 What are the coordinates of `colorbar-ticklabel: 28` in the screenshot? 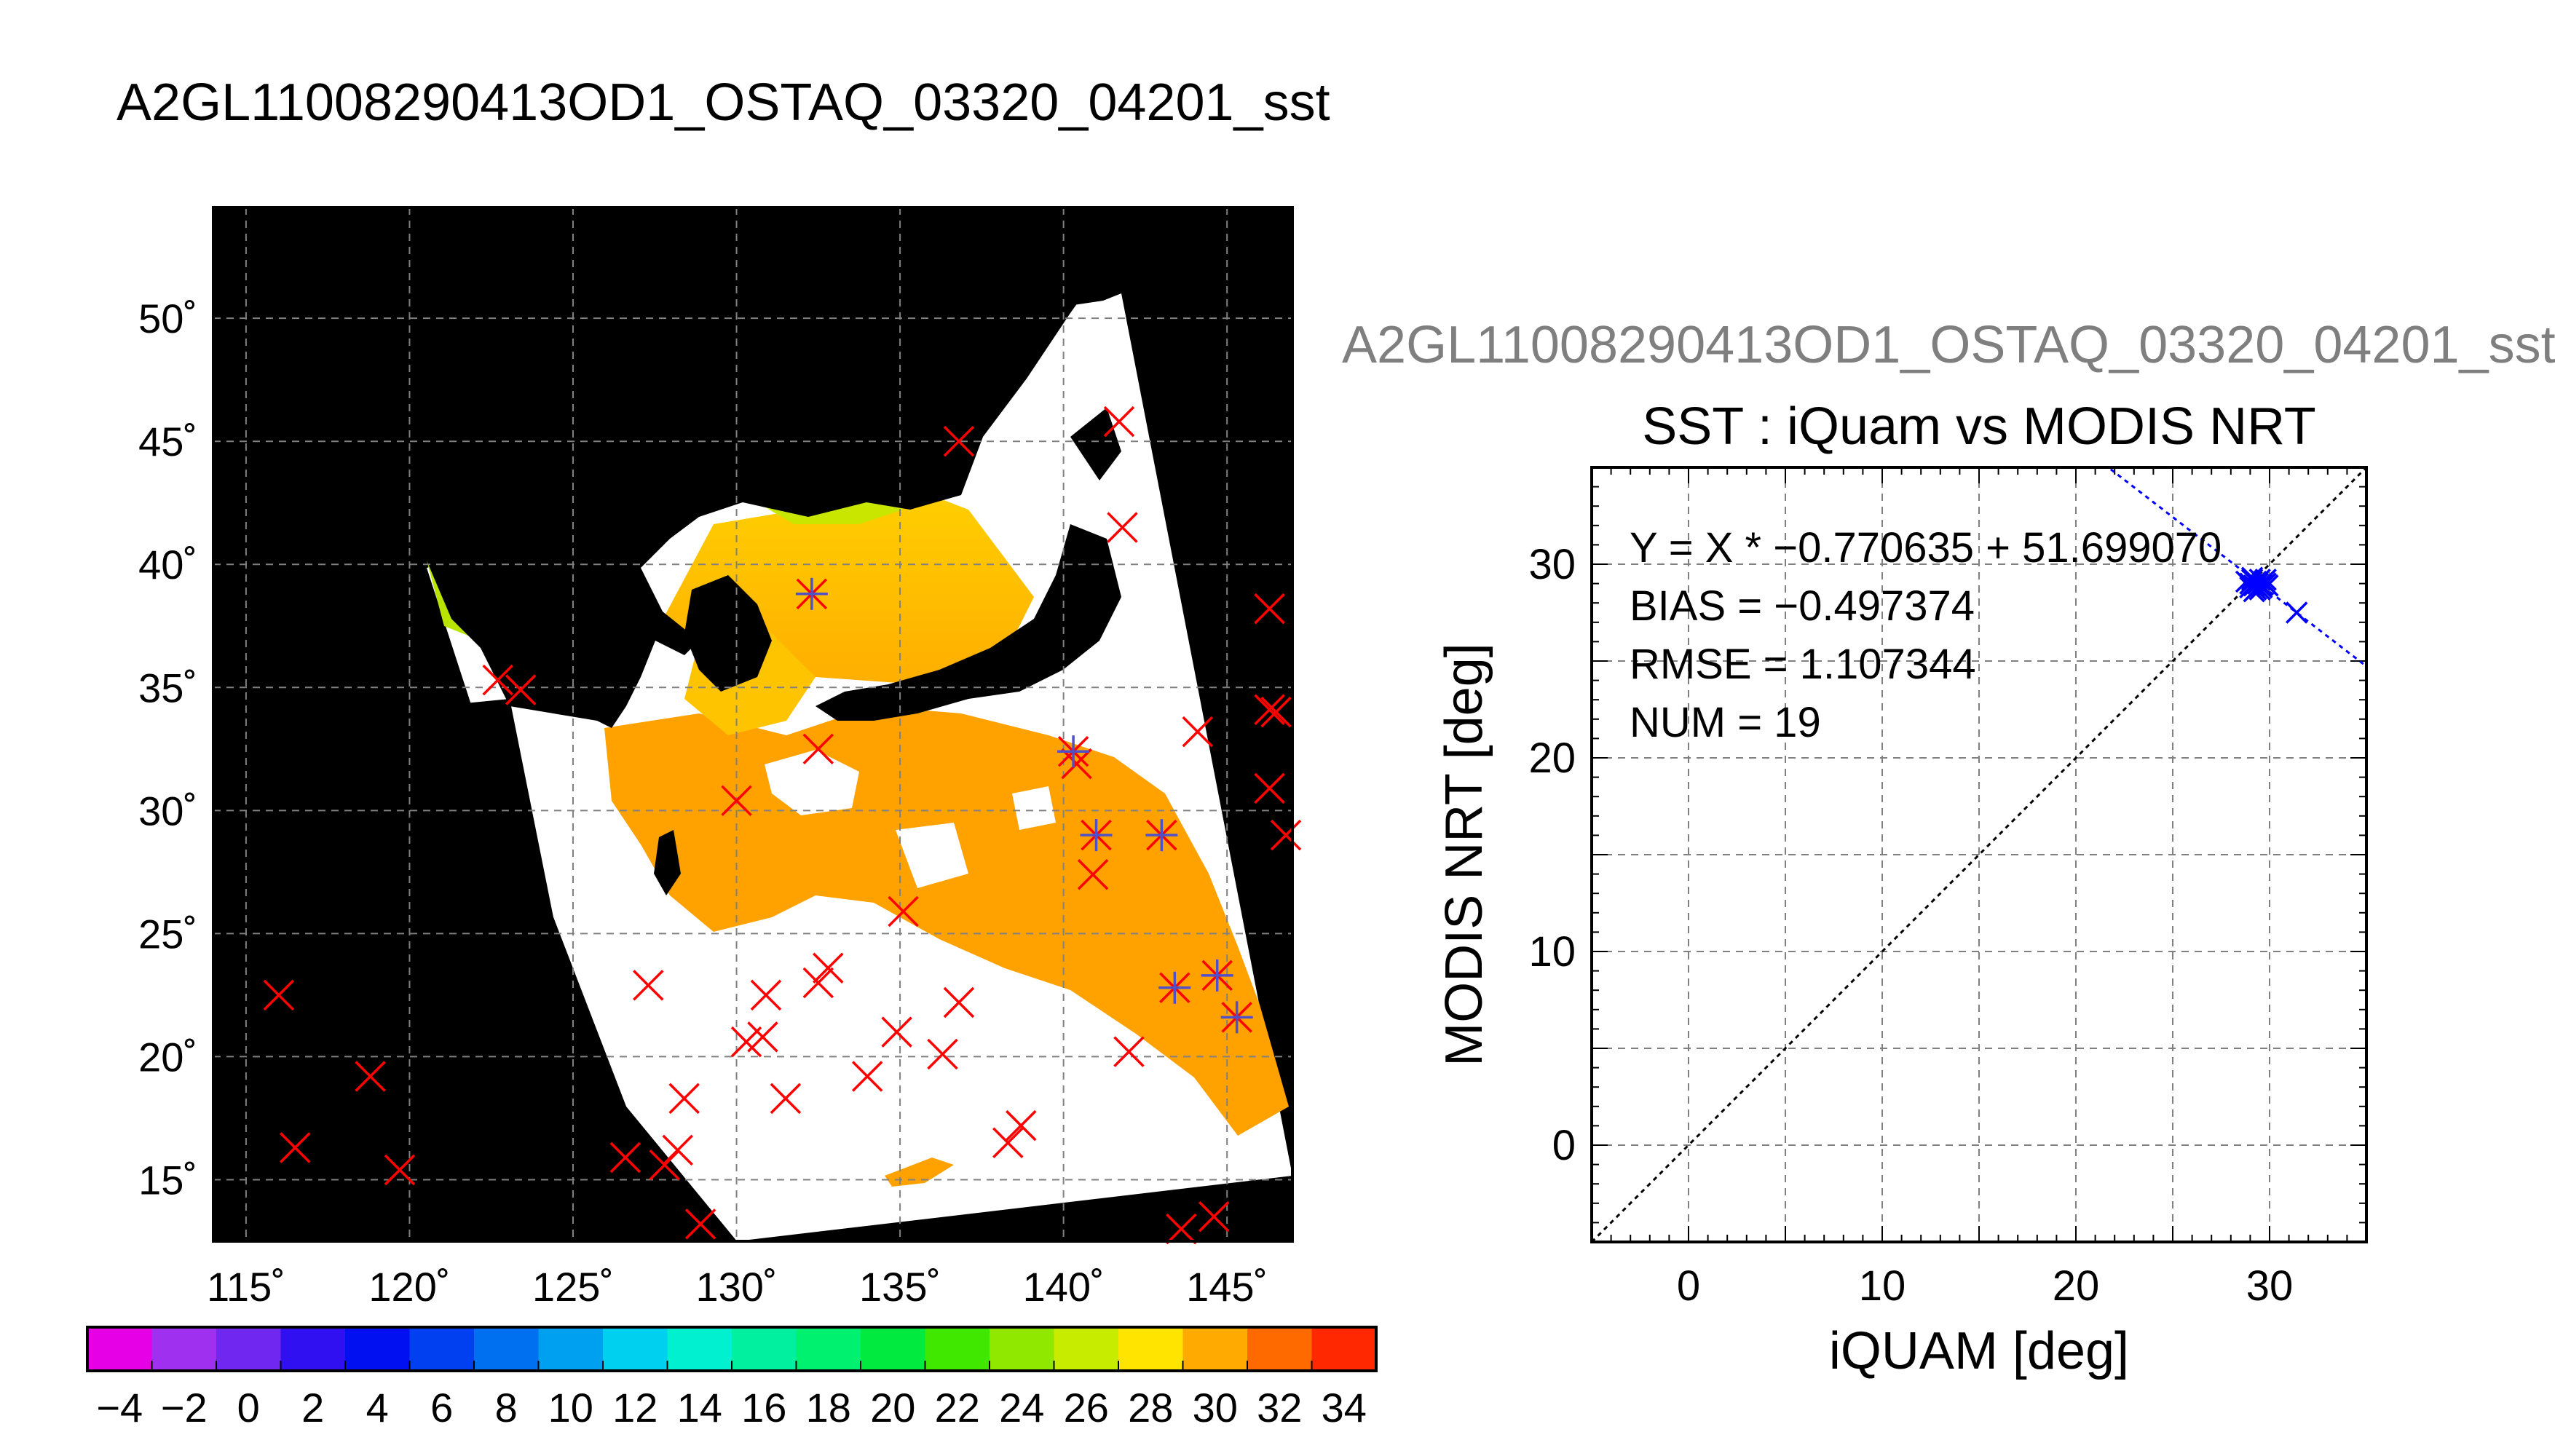 It's located at (1150, 1408).